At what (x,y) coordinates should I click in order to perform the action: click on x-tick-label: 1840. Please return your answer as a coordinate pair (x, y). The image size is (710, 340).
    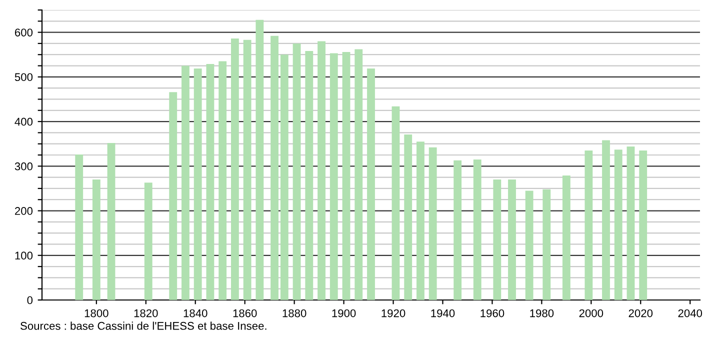
    Looking at the image, I should click on (196, 313).